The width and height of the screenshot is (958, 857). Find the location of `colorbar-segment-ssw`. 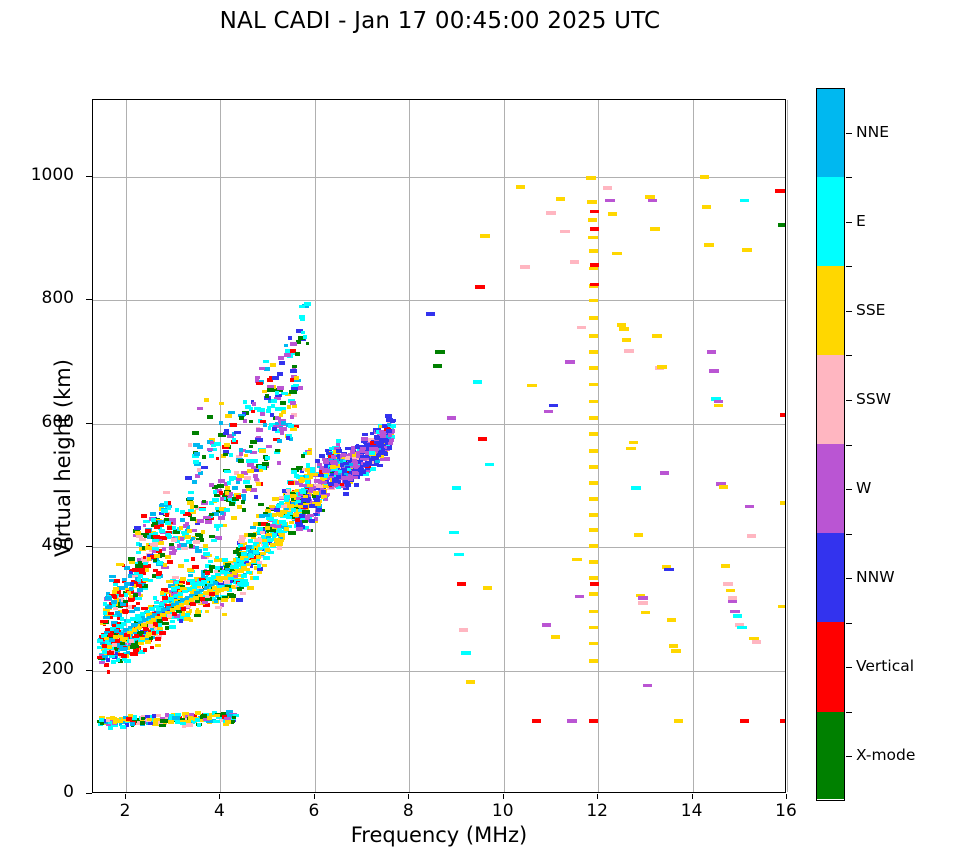

colorbar-segment-ssw is located at coordinates (830, 400).